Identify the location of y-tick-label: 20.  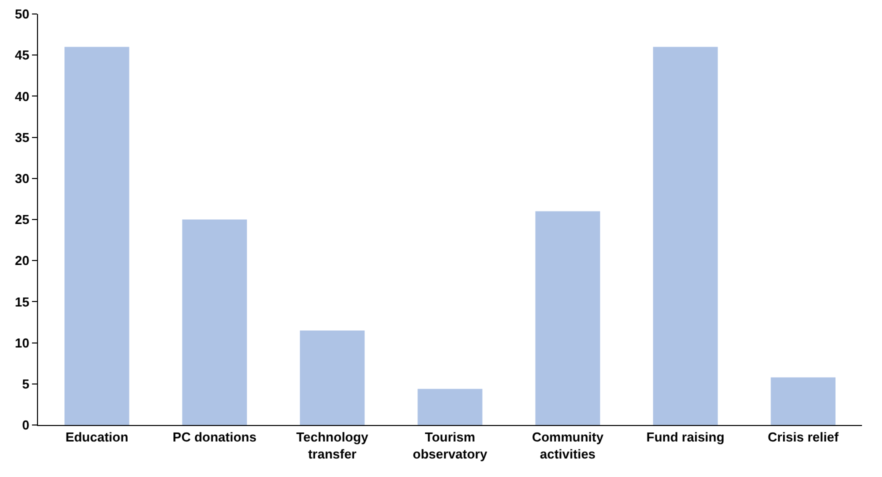
(22, 260).